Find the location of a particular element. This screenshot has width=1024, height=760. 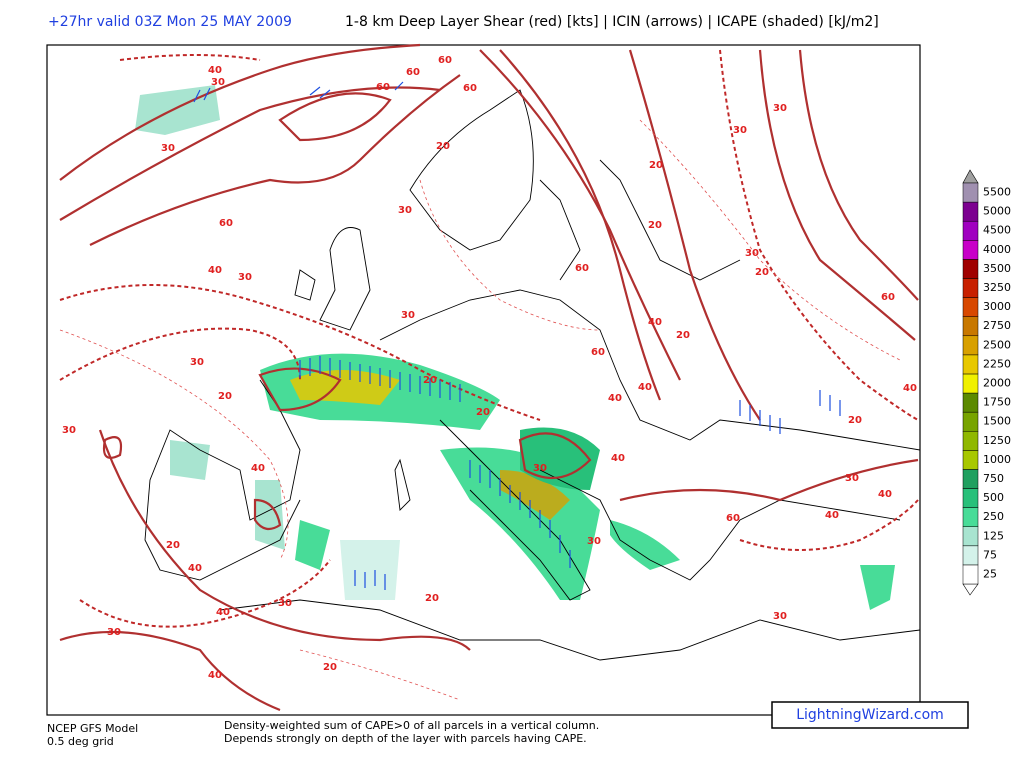

colorbar-label: 125 is located at coordinates (993, 535).